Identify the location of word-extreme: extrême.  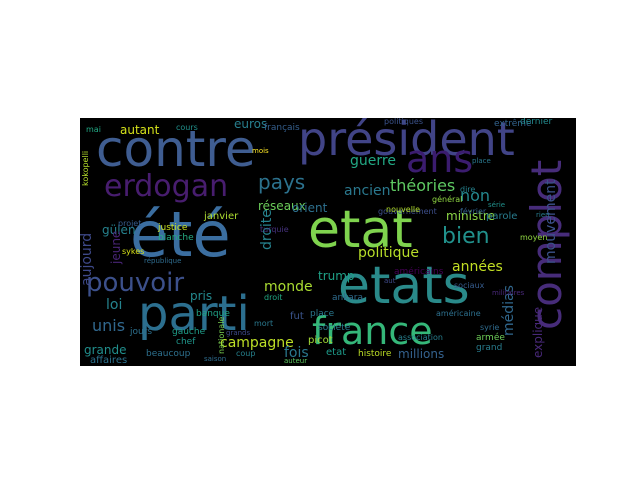
(513, 124).